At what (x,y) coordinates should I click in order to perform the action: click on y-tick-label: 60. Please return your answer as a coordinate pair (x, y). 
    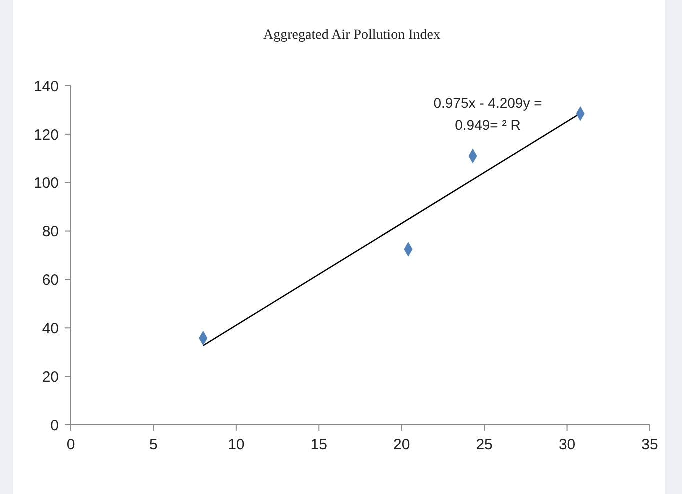
    Looking at the image, I should click on (50, 281).